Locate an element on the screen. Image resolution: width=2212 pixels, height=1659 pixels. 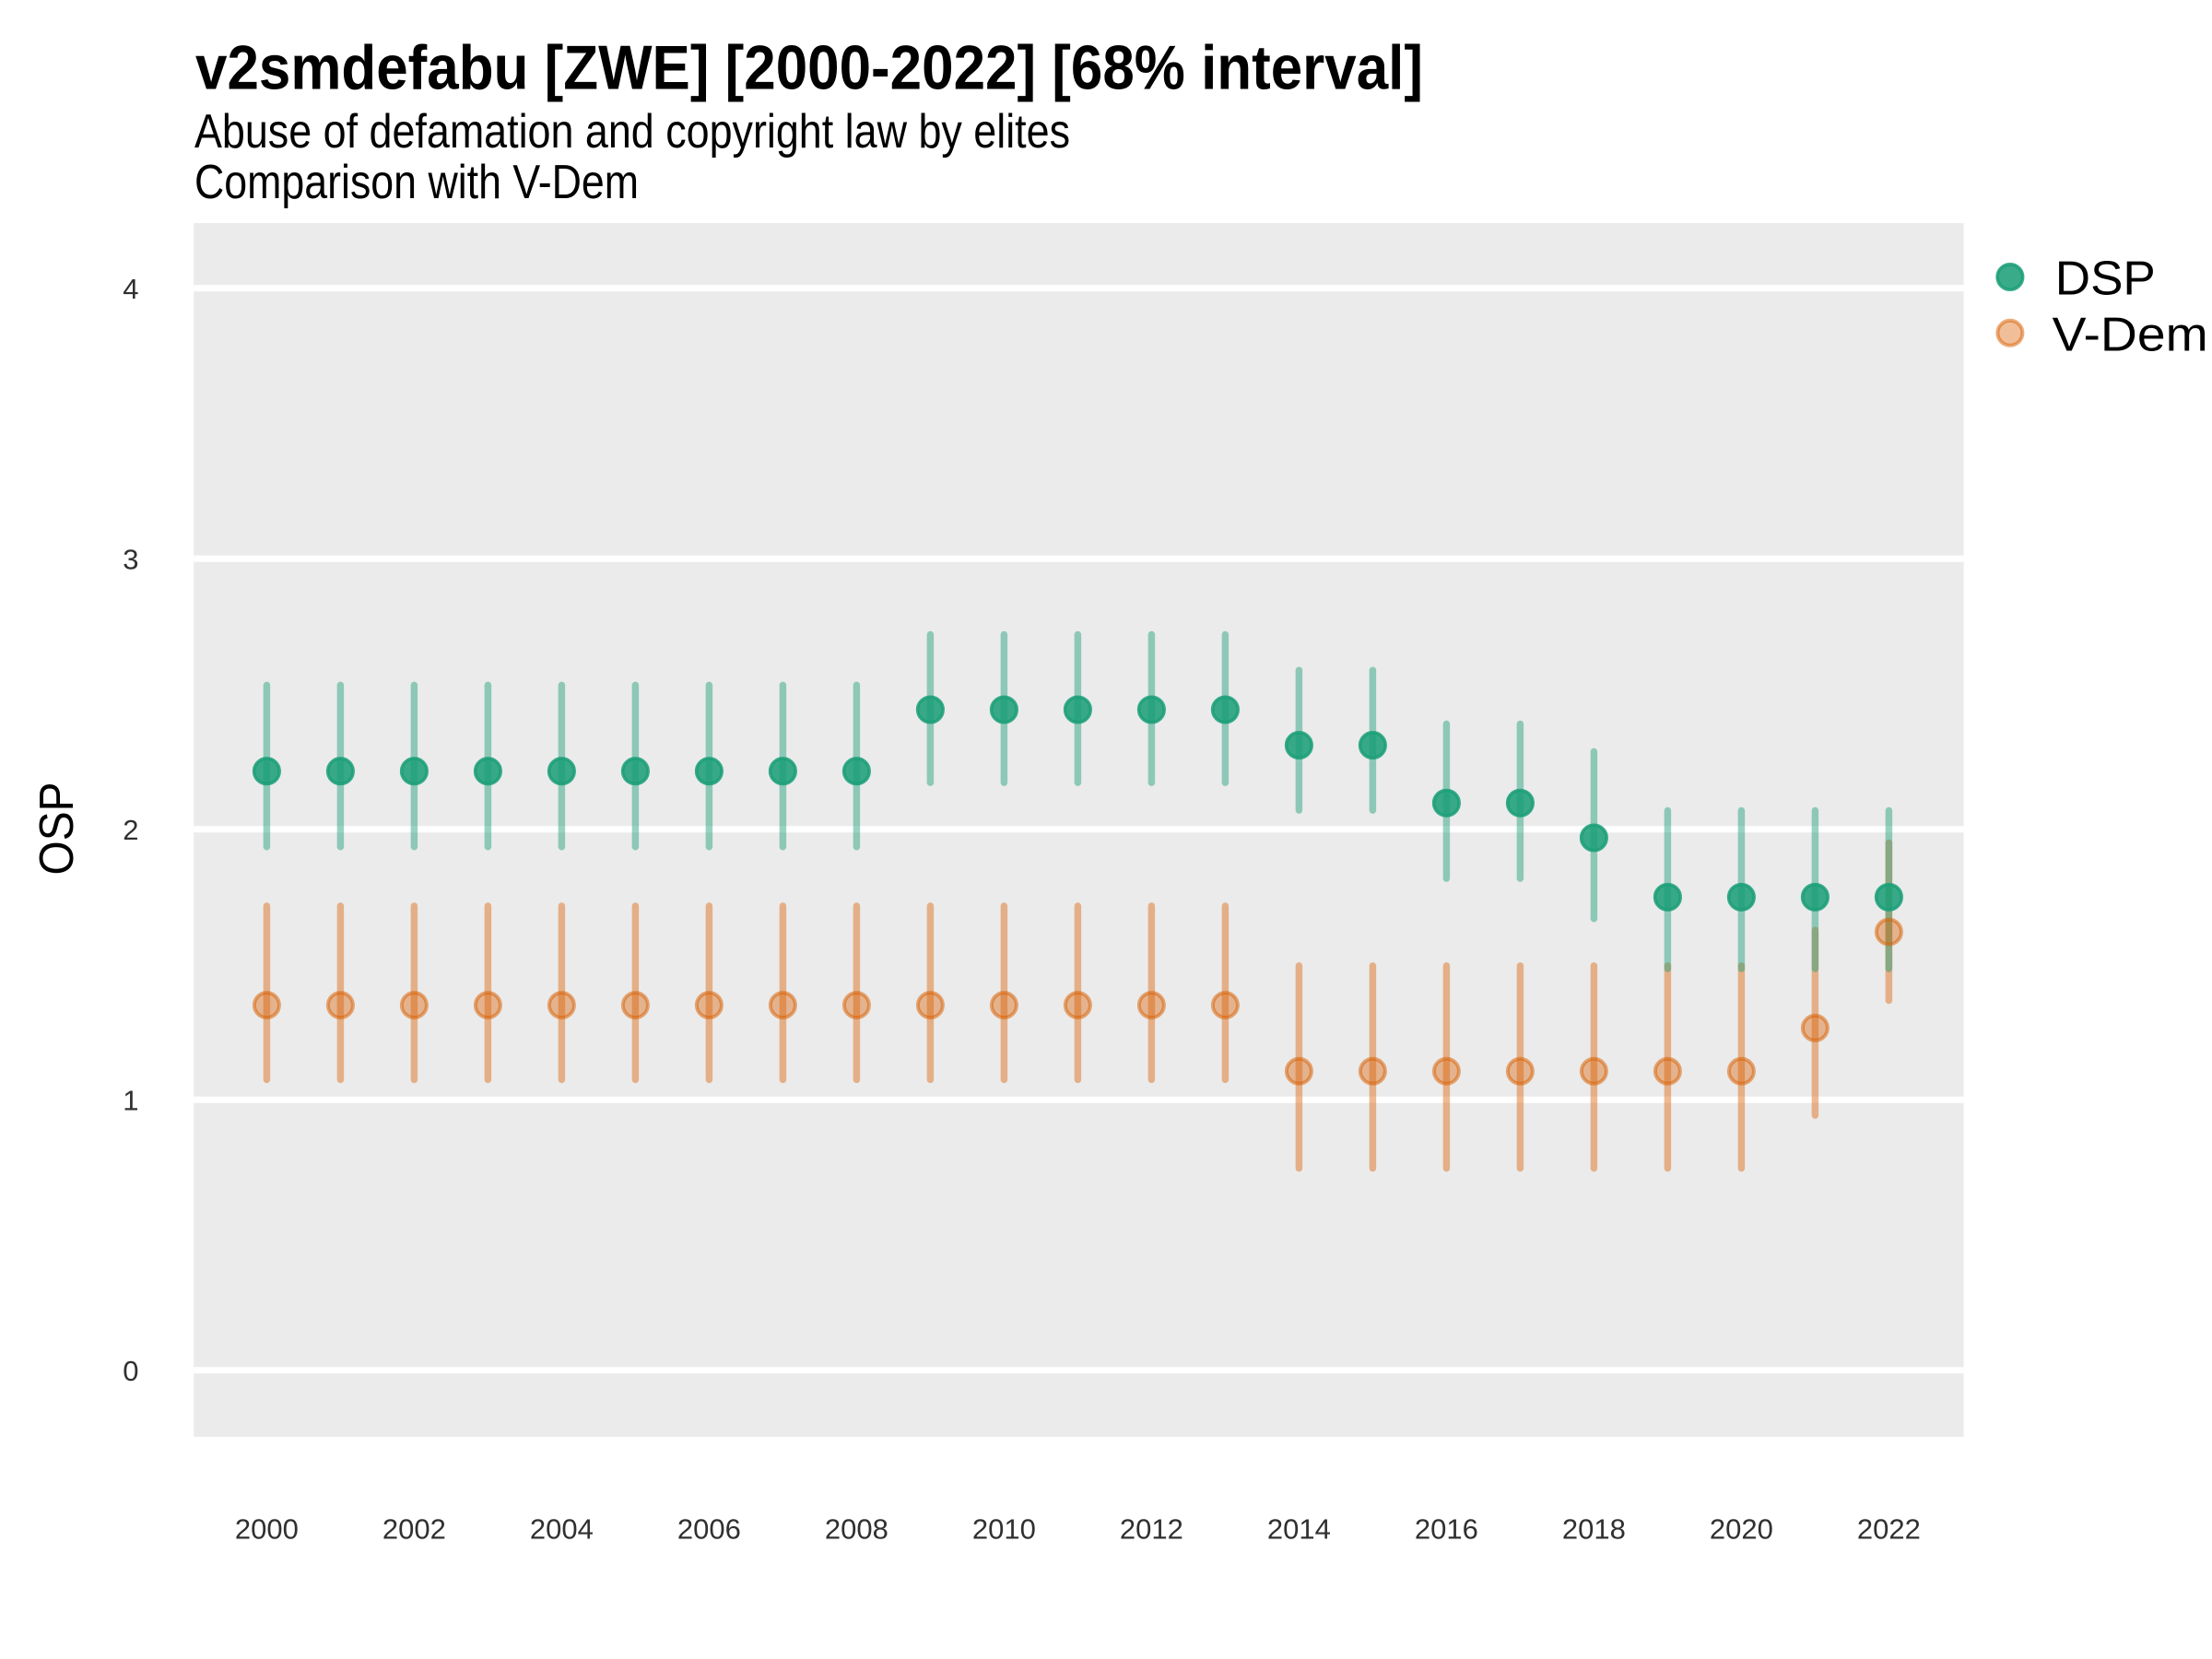
svg-text: OSP is located at coordinates (57, 829).